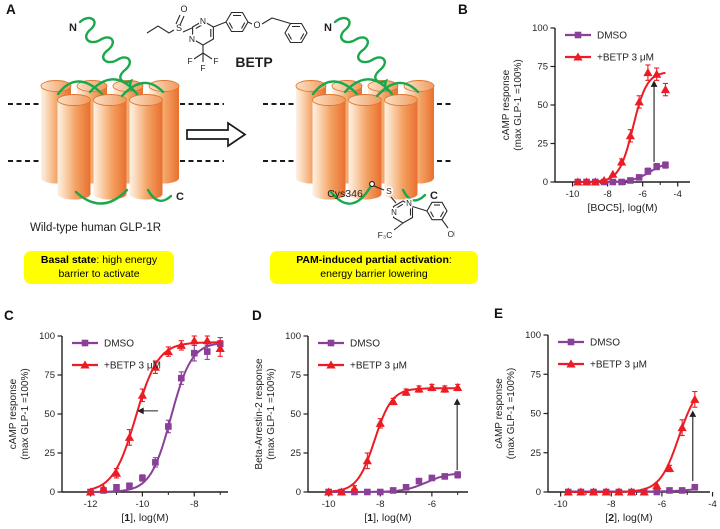 The height and width of the screenshot is (529, 720). What do you see at coordinates (542, 105) in the screenshot?
I see `y-tick-label: 50` at bounding box center [542, 105].